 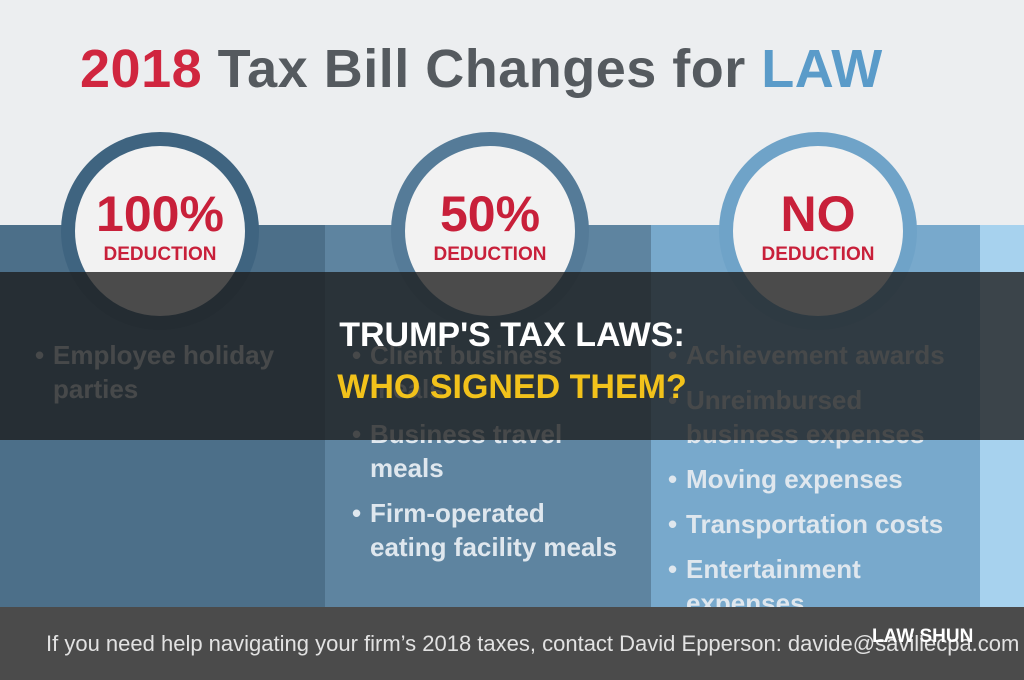 What do you see at coordinates (813, 479) in the screenshot?
I see `item: Moving expenses` at bounding box center [813, 479].